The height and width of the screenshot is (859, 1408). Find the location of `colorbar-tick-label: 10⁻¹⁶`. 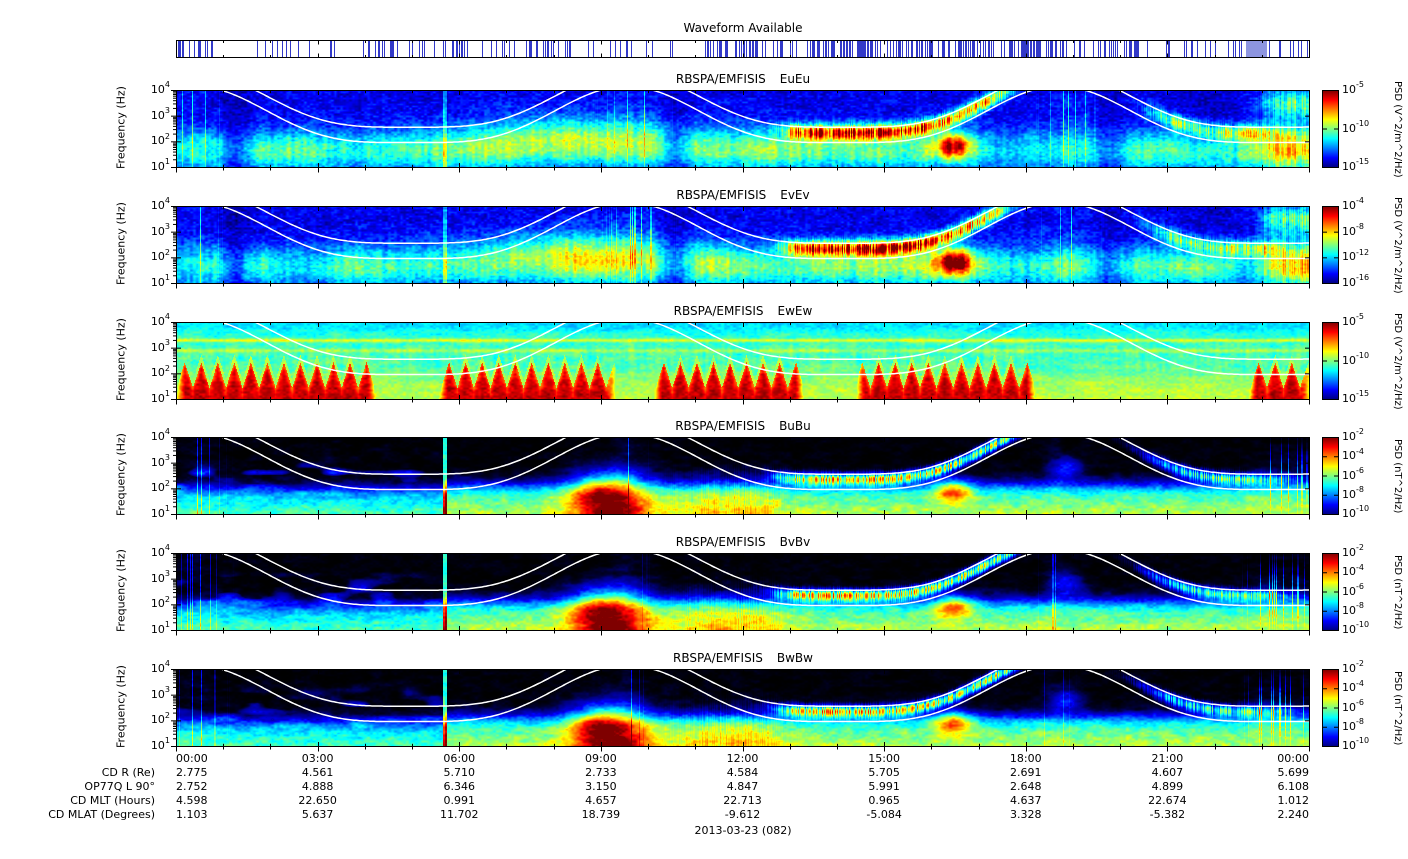

colorbar-tick-label: 10⁻¹⁶ is located at coordinates (1356, 281).